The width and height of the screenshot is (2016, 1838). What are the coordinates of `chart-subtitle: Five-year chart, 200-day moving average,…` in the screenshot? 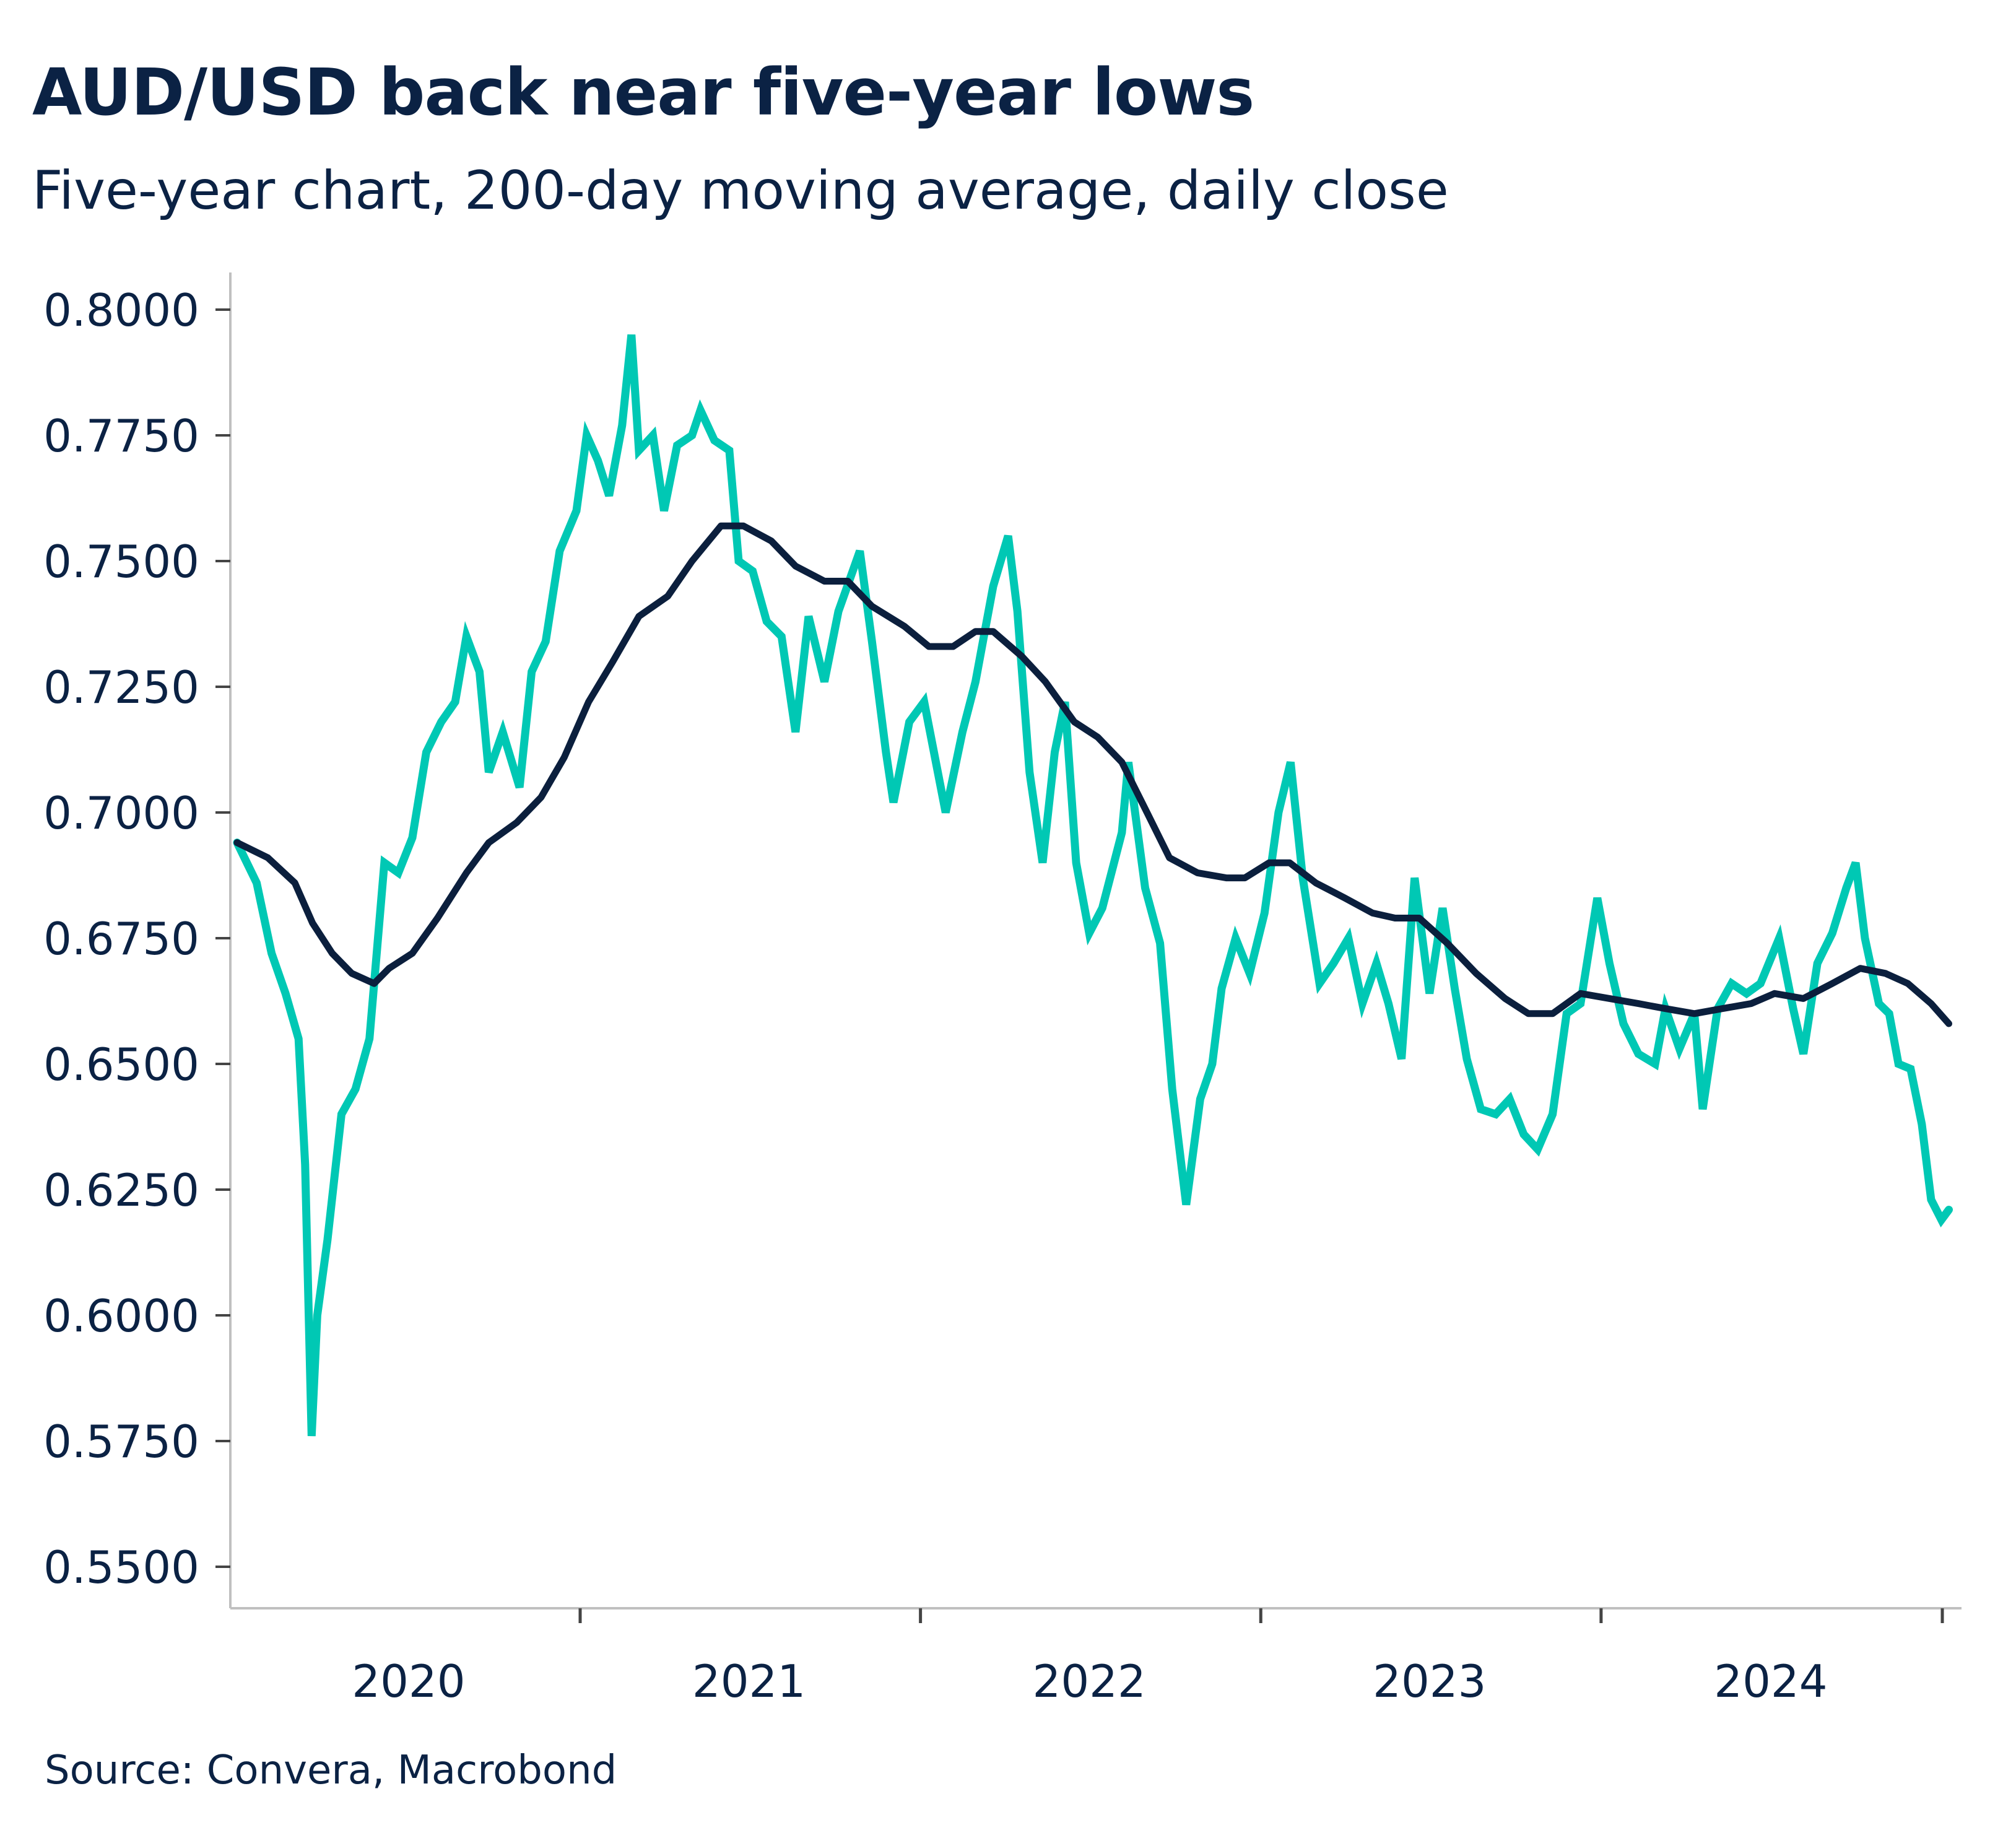 It's located at (740, 191).